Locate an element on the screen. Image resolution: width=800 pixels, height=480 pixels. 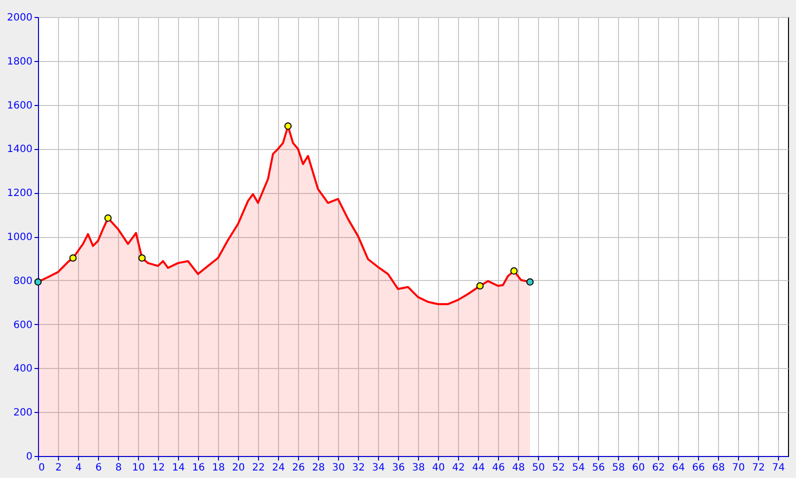
x-tick-label: 50 is located at coordinates (538, 468).